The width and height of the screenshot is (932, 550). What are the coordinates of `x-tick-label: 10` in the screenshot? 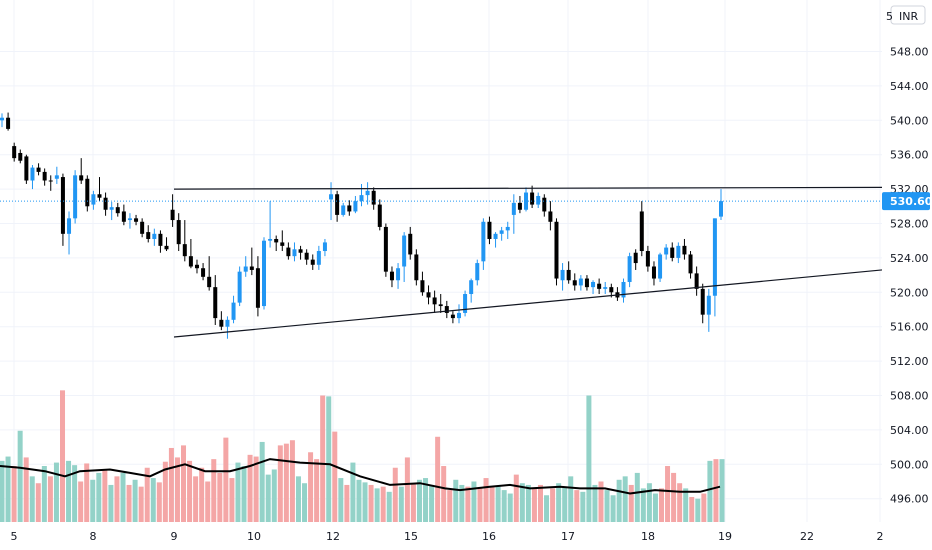 It's located at (254, 536).